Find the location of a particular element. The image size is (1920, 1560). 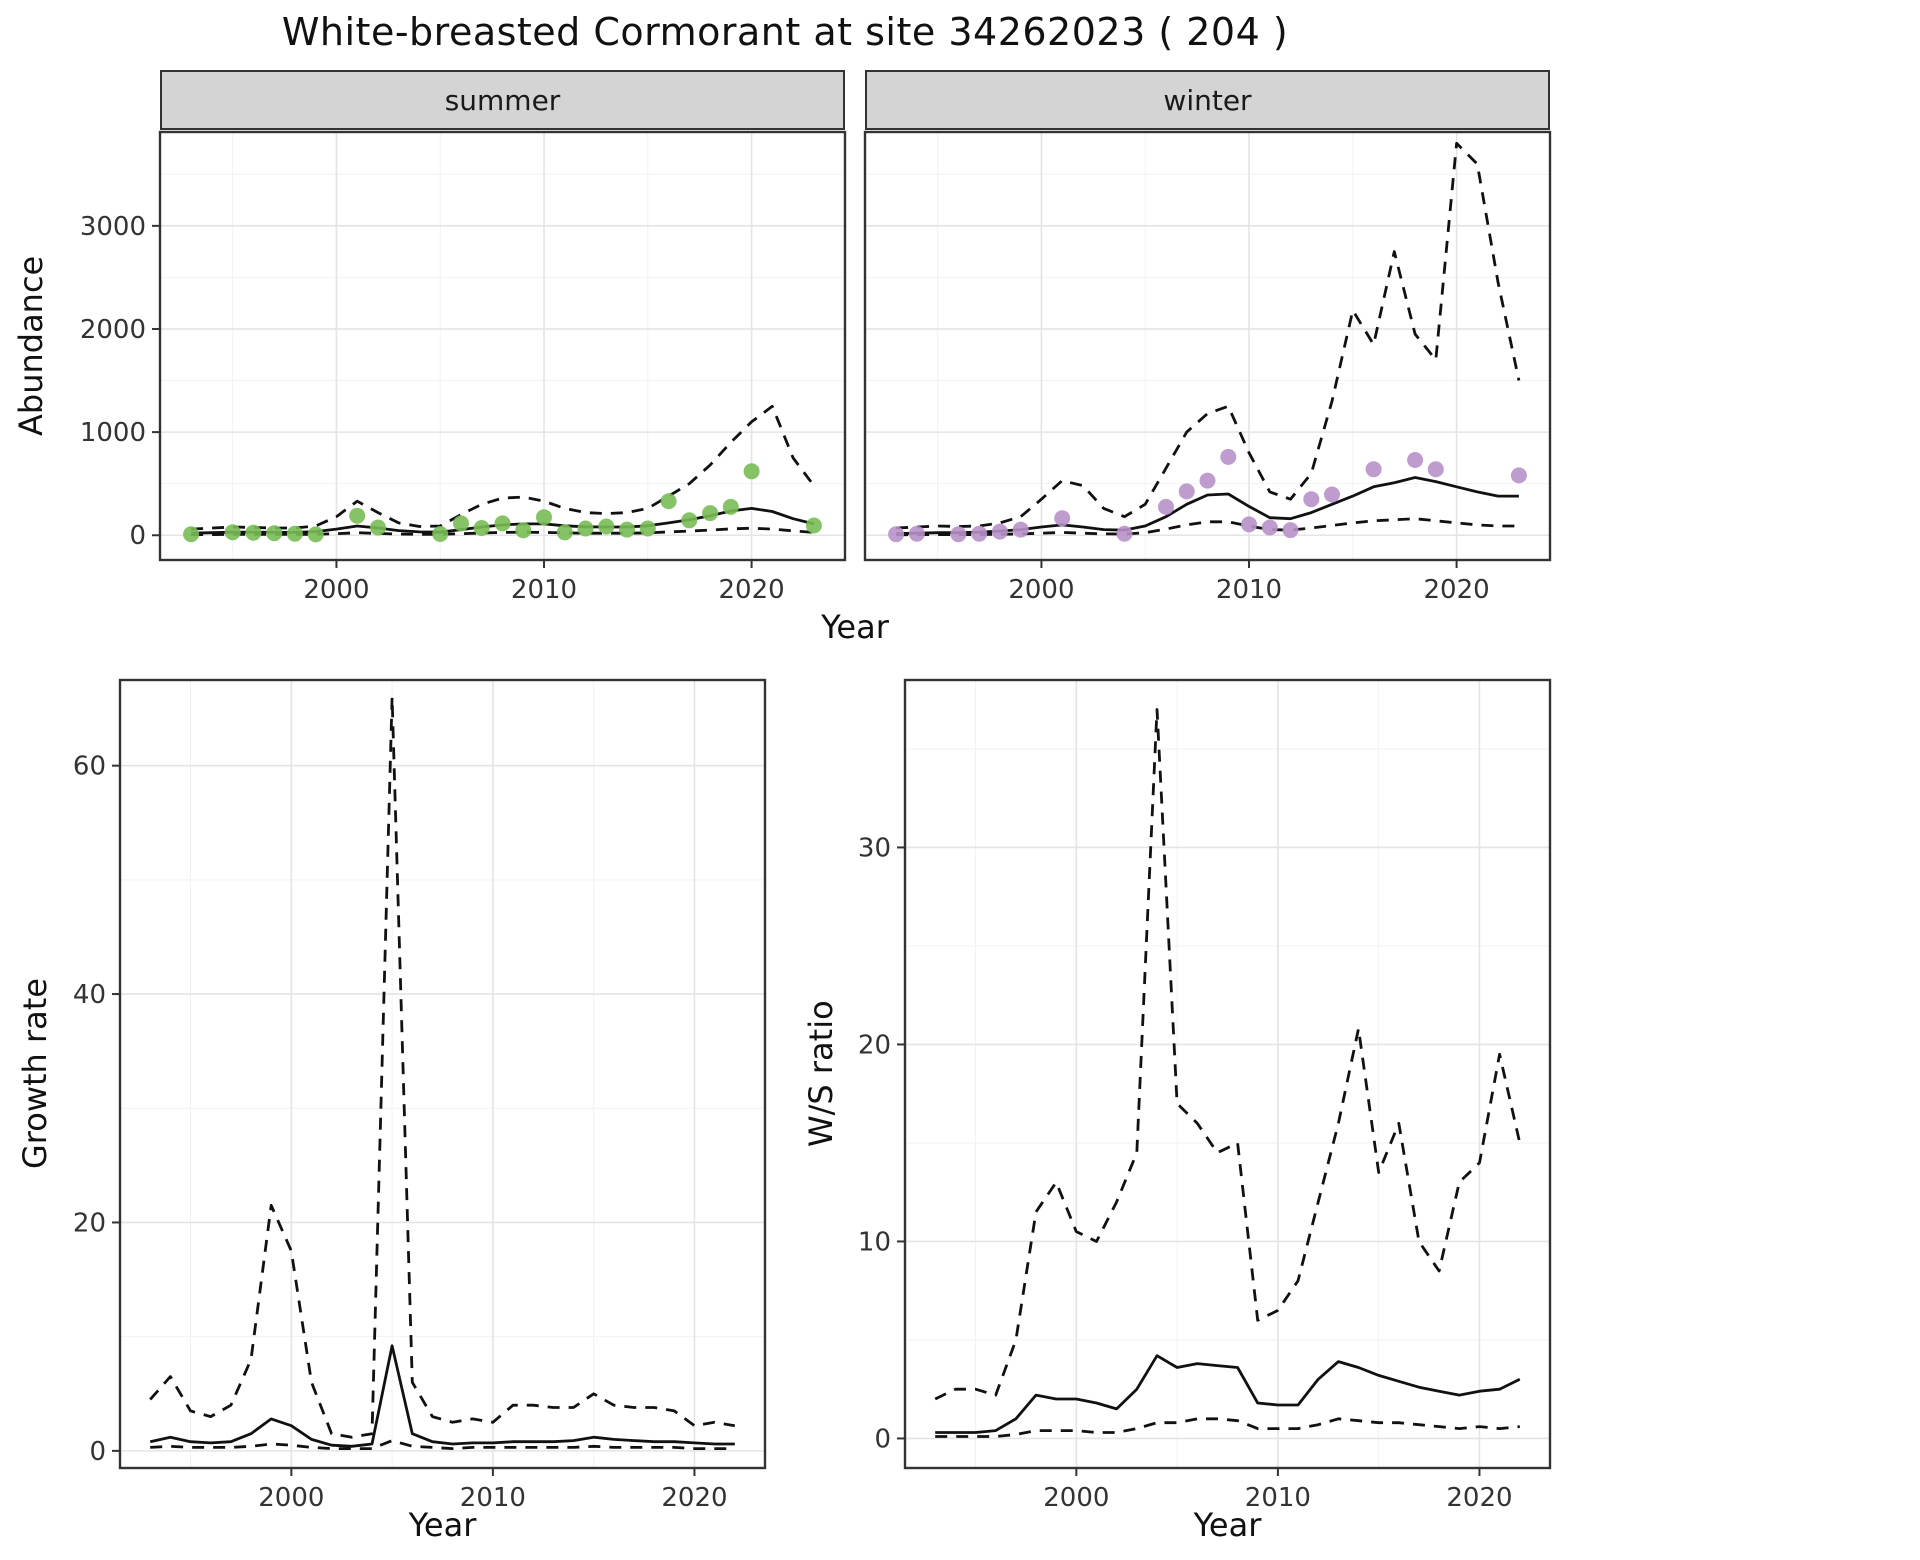

axis-ticks: 2000 2010 2020 0 10 20 30 is located at coordinates (1185, 1173).